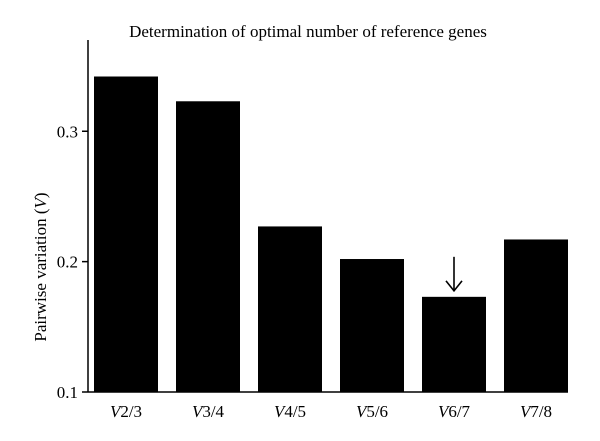 The height and width of the screenshot is (441, 600). Describe the element at coordinates (126, 411) in the screenshot. I see `x-tick-label: V2/3` at that location.